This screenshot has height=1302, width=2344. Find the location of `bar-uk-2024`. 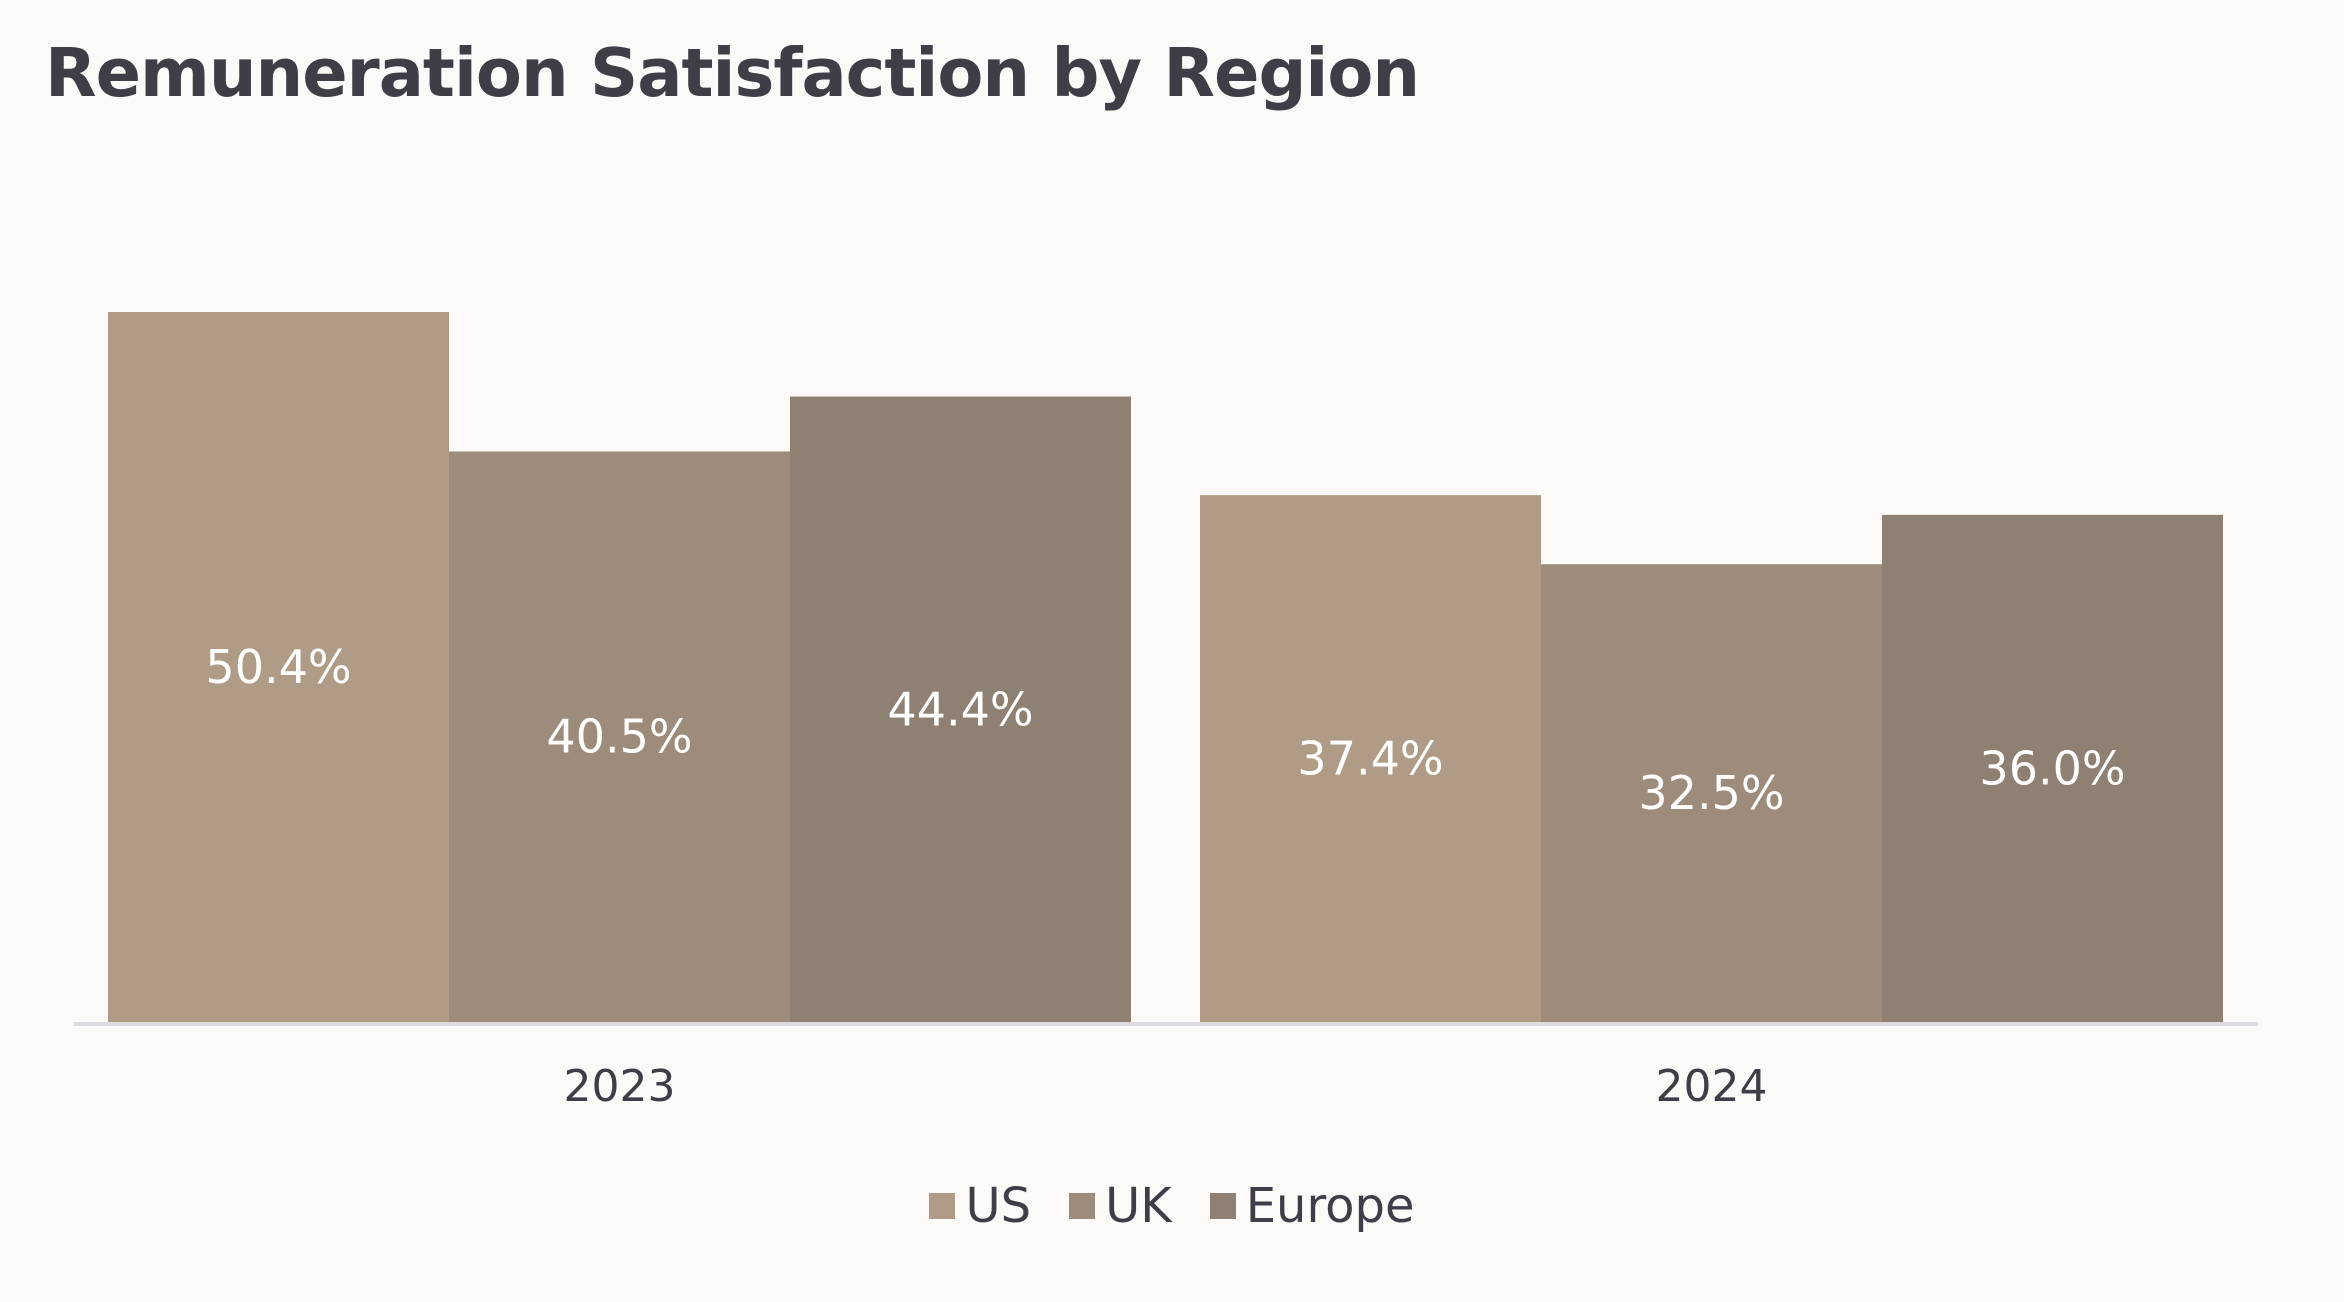

bar-uk-2024 is located at coordinates (1711, 793).